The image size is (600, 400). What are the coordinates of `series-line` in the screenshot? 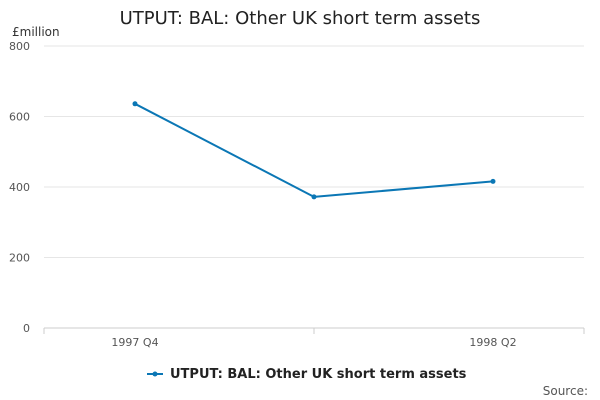 It's located at (314, 150).